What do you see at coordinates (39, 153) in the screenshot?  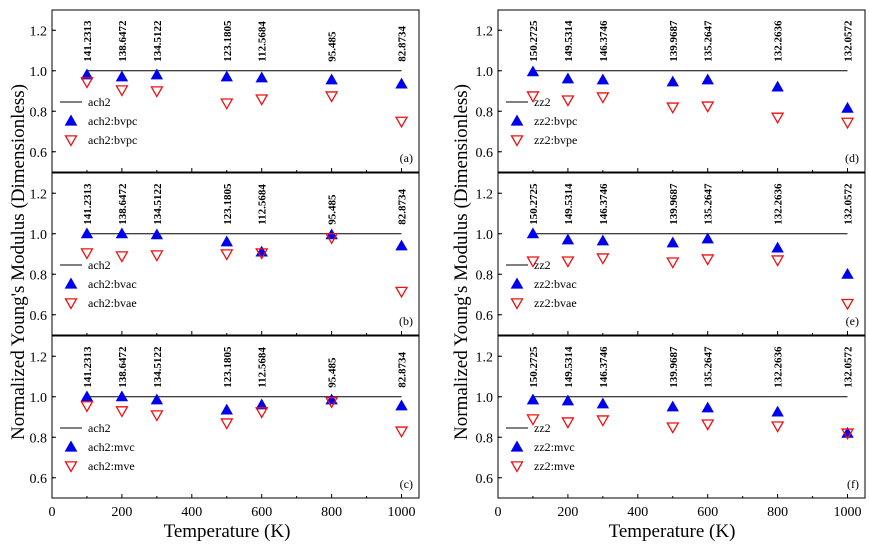 I see `chart-a-ytick-label: 0.6` at bounding box center [39, 153].